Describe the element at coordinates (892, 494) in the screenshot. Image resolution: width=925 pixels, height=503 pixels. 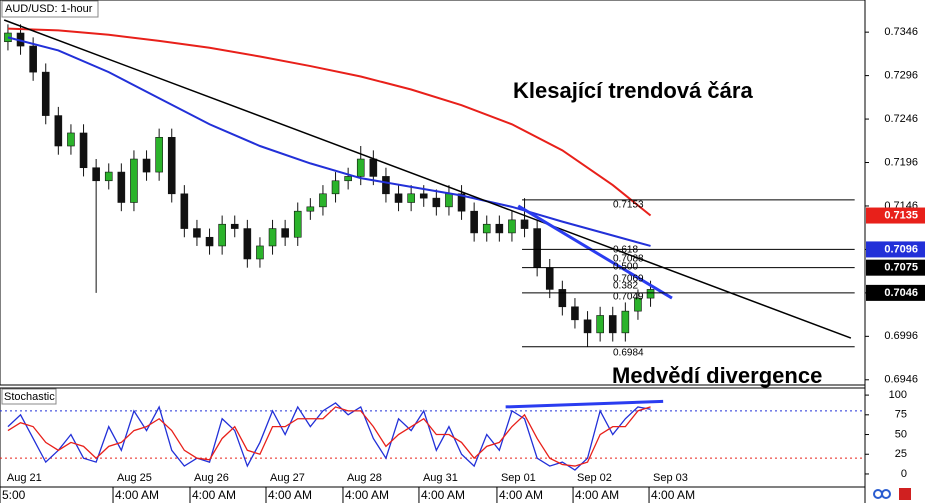
I see `toolbar-icons` at that location.